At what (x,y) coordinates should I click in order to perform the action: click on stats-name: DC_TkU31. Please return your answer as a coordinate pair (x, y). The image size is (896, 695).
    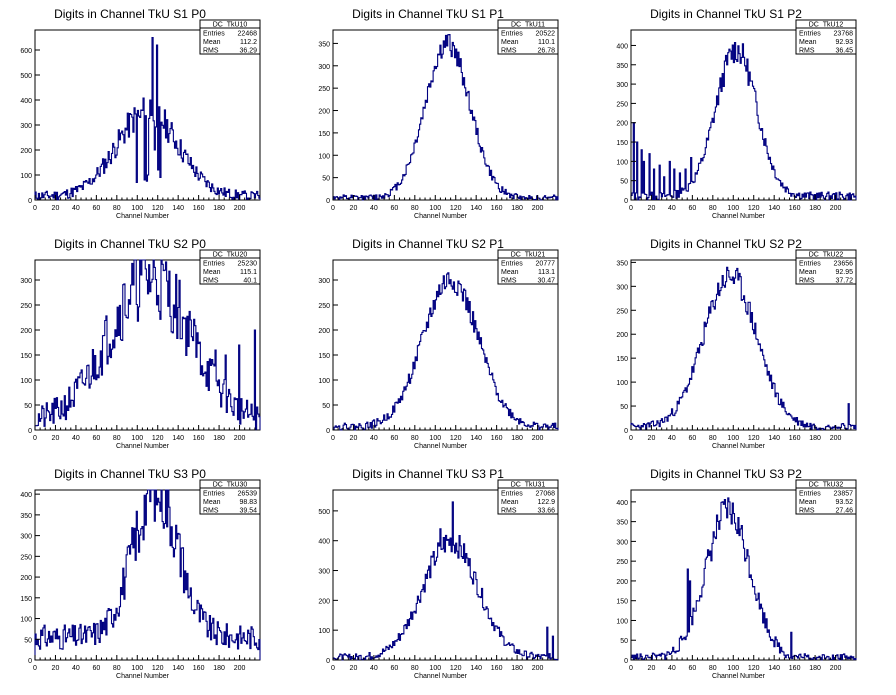
    Looking at the image, I should click on (528, 485).